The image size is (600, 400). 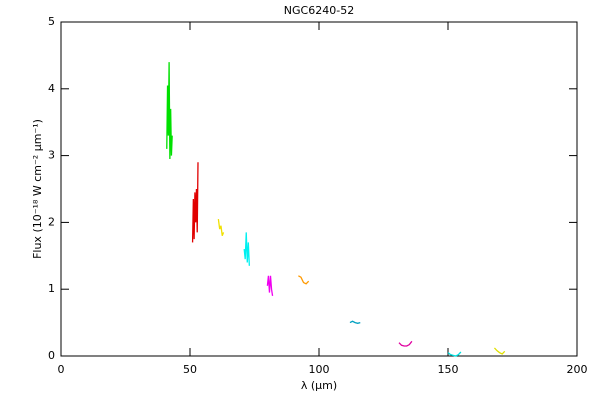 What do you see at coordinates (319, 369) in the screenshot?
I see `x-tick-label: 100` at bounding box center [319, 369].